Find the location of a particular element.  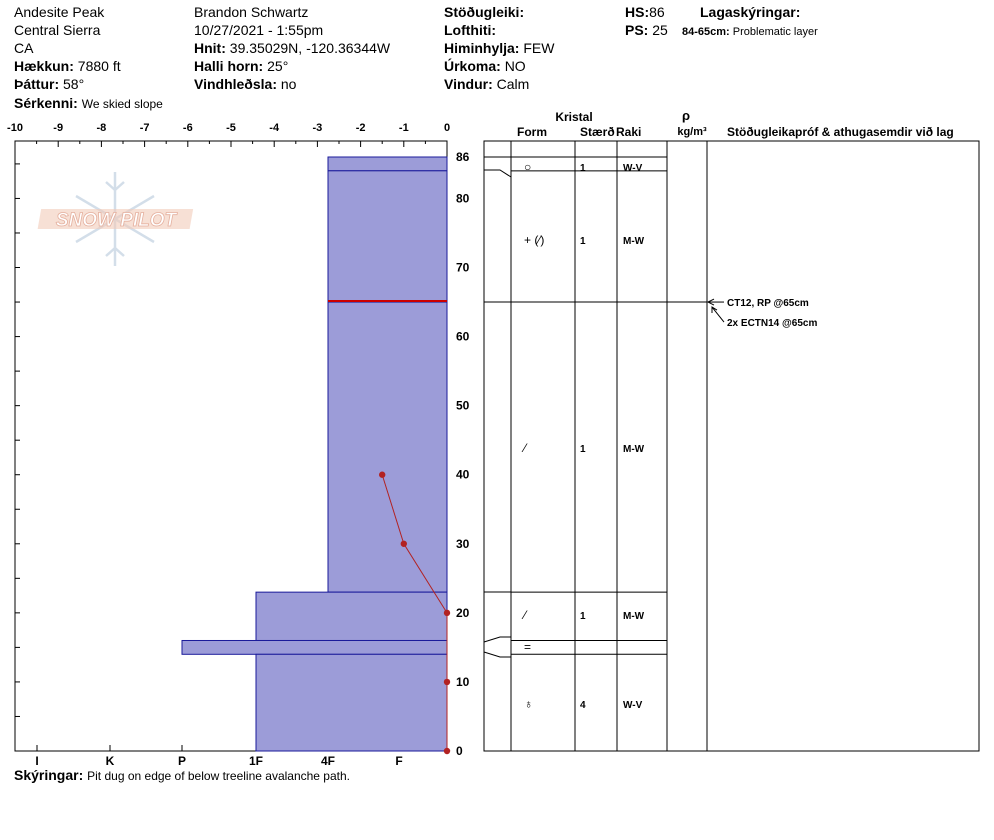

features-value: We skied slope is located at coordinates (122, 104).